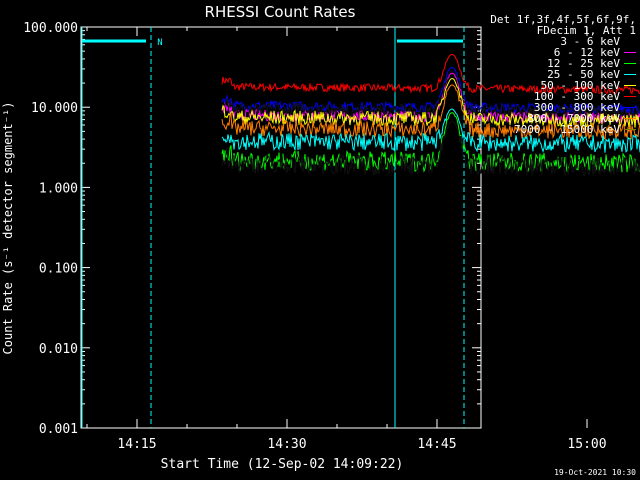 The height and width of the screenshot is (480, 640). Describe the element at coordinates (586, 52) in the screenshot. I see `legend-entry-label: 6 - 12 keV` at that location.